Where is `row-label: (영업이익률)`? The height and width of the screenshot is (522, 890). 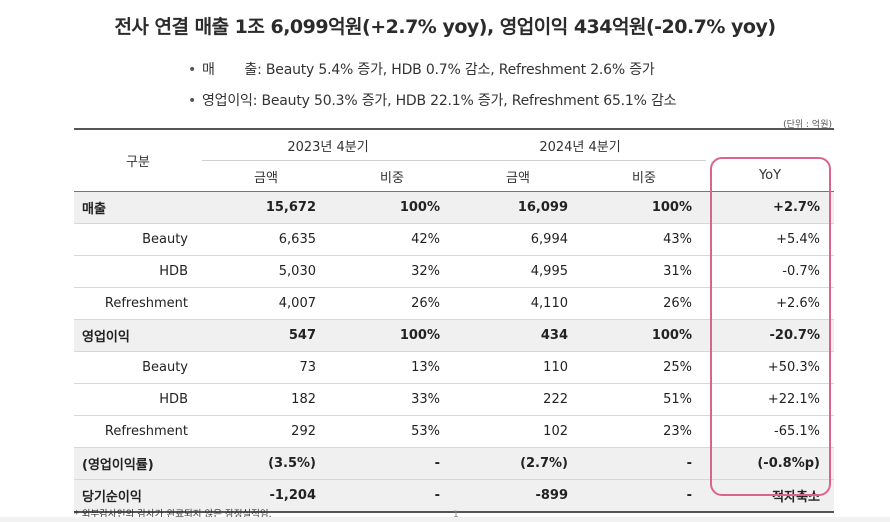
row-label: (영업이익률) is located at coordinates (138, 463).